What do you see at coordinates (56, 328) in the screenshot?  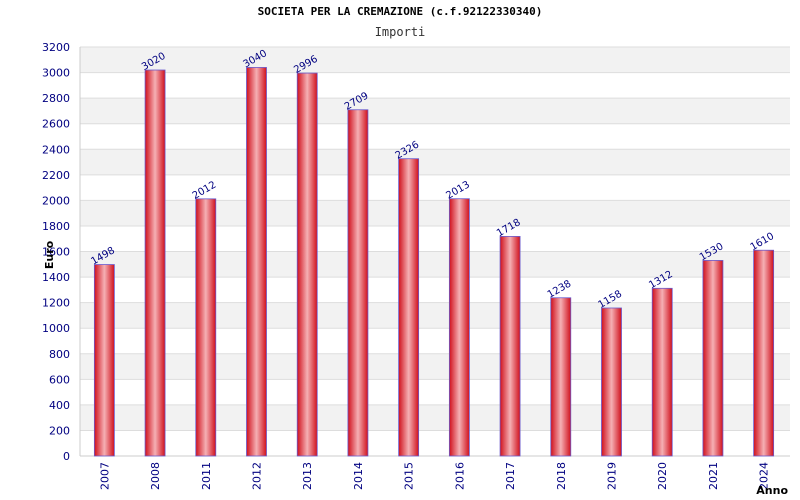 I see `y-tick-label: 1000` at bounding box center [56, 328].